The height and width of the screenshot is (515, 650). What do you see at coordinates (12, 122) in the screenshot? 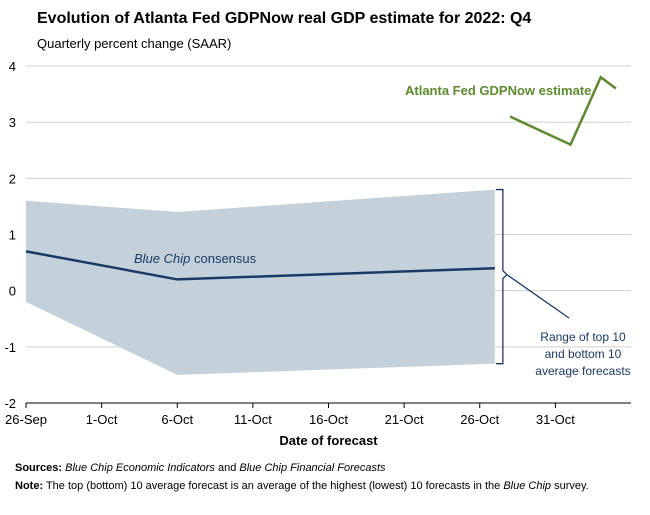
I see `y-tick-label: 3` at bounding box center [12, 122].